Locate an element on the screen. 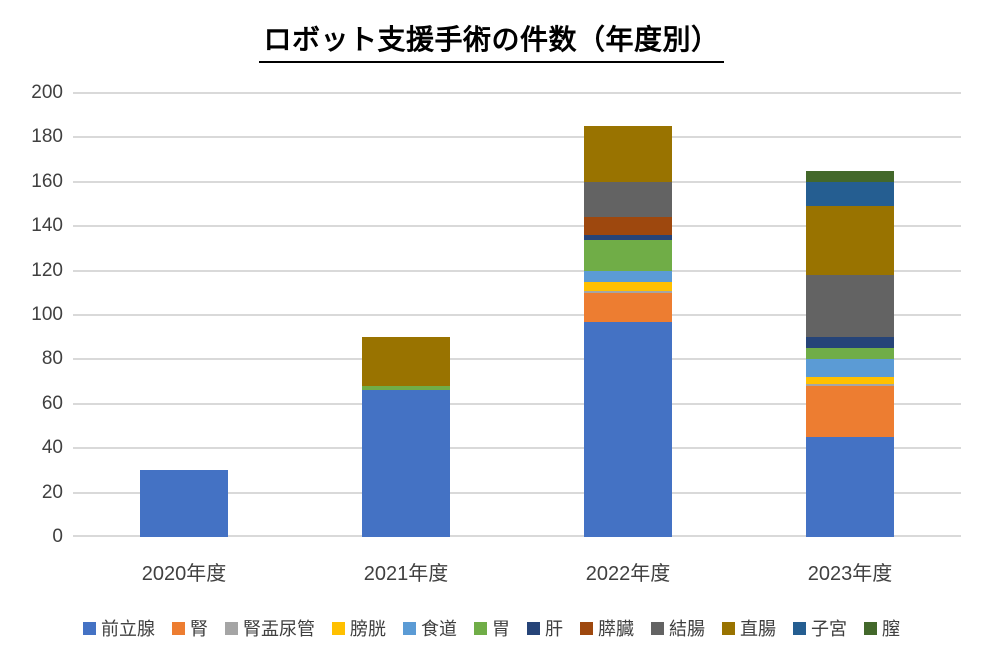  legend-label: 子宮 is located at coordinates (829, 629).